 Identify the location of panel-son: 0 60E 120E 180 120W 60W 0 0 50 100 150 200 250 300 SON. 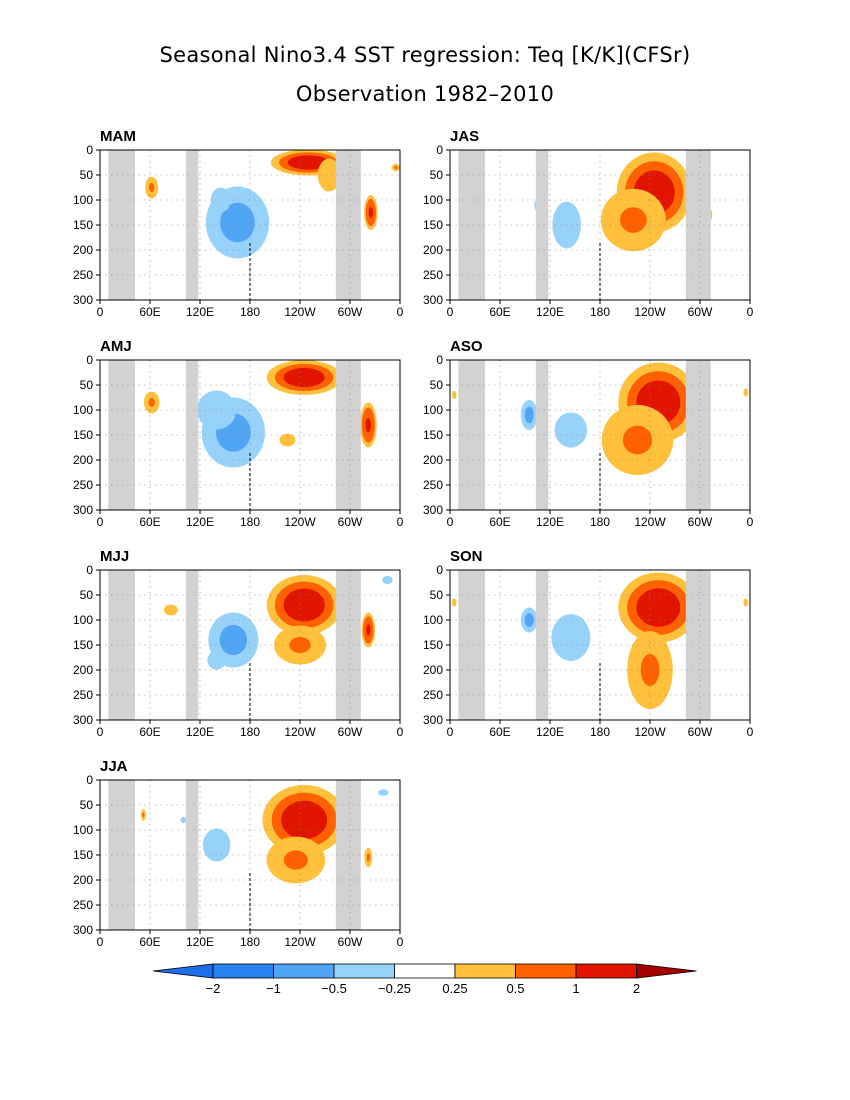
(588, 643).